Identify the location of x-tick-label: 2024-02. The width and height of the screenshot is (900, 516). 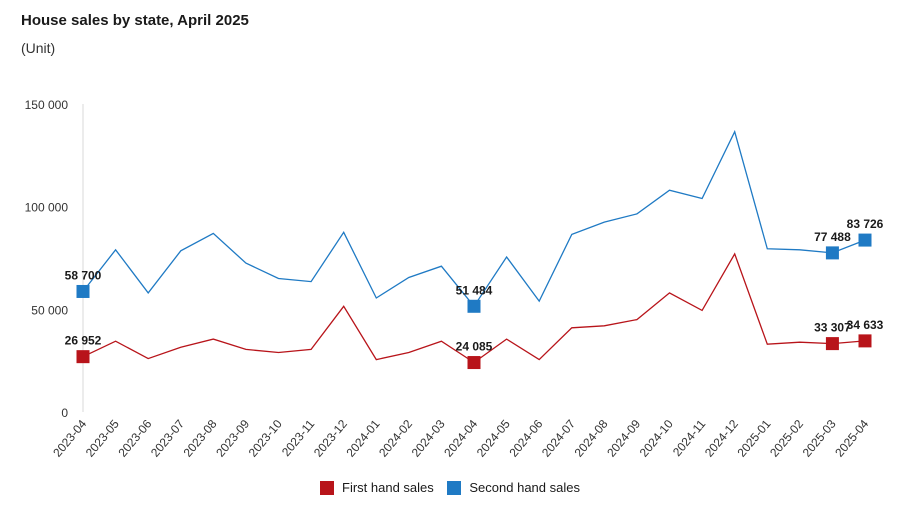
(395, 438).